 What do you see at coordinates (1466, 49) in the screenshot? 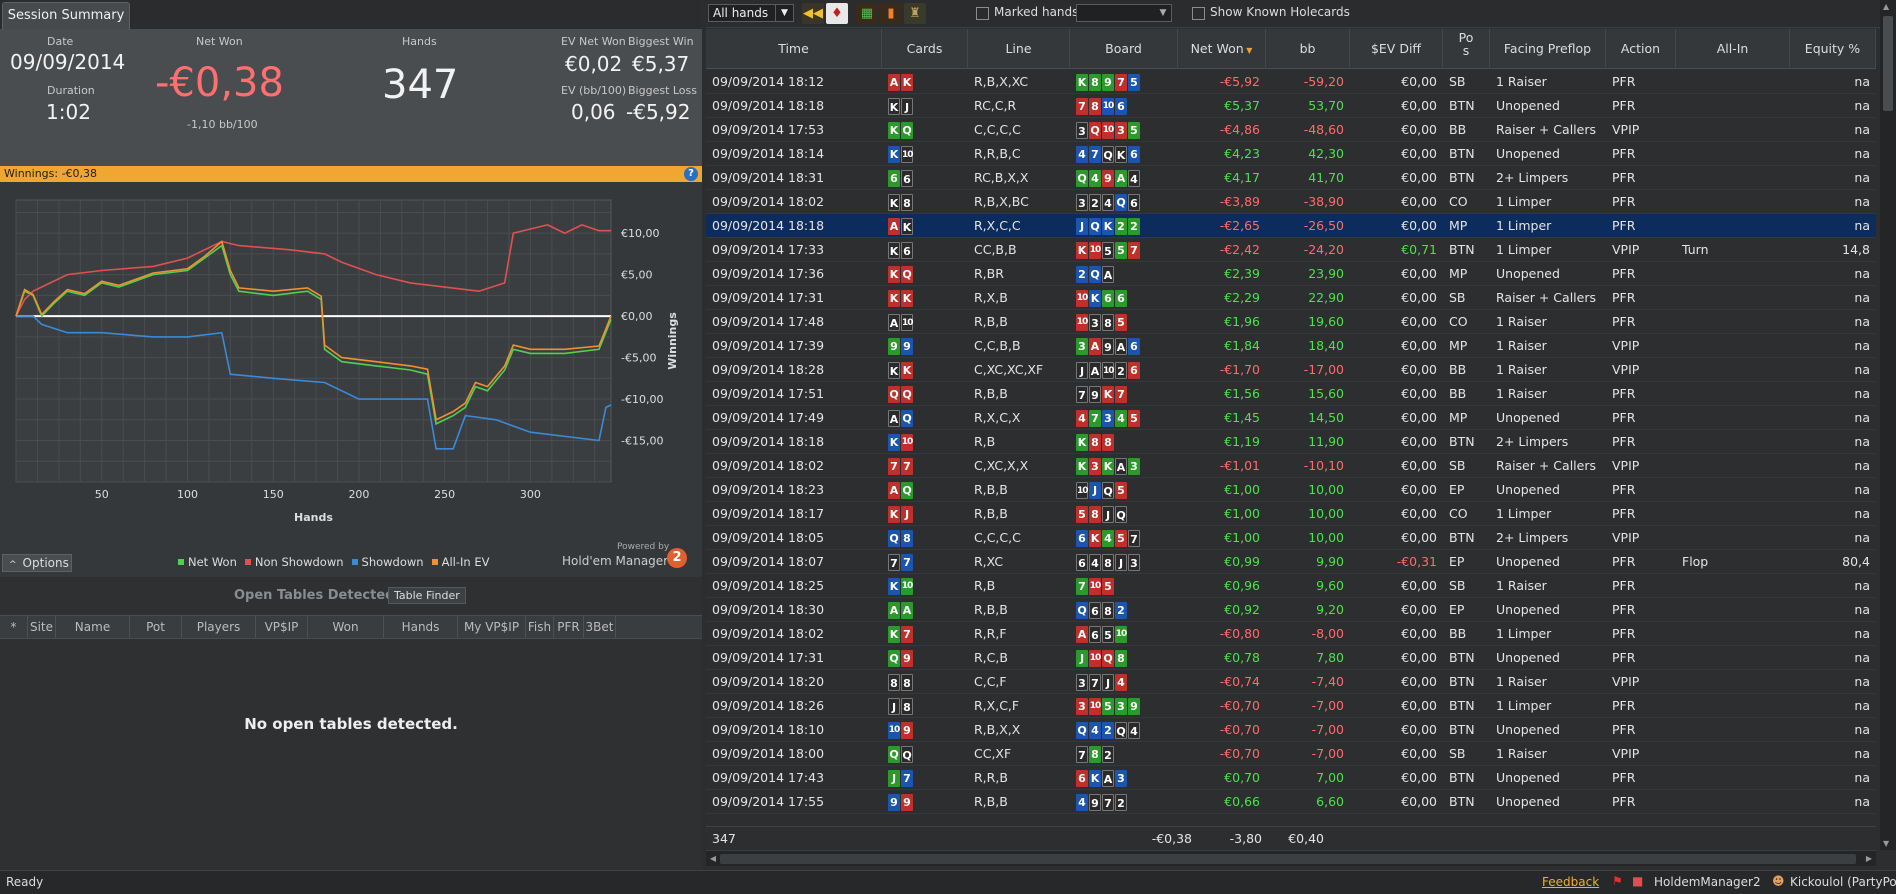
I see `column-header-pos: Po s` at bounding box center [1466, 49].